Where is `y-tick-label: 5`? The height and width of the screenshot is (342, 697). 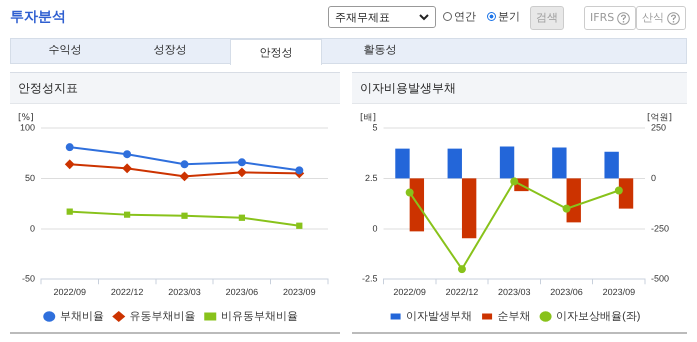
y-tick-label: 5 is located at coordinates (375, 127).